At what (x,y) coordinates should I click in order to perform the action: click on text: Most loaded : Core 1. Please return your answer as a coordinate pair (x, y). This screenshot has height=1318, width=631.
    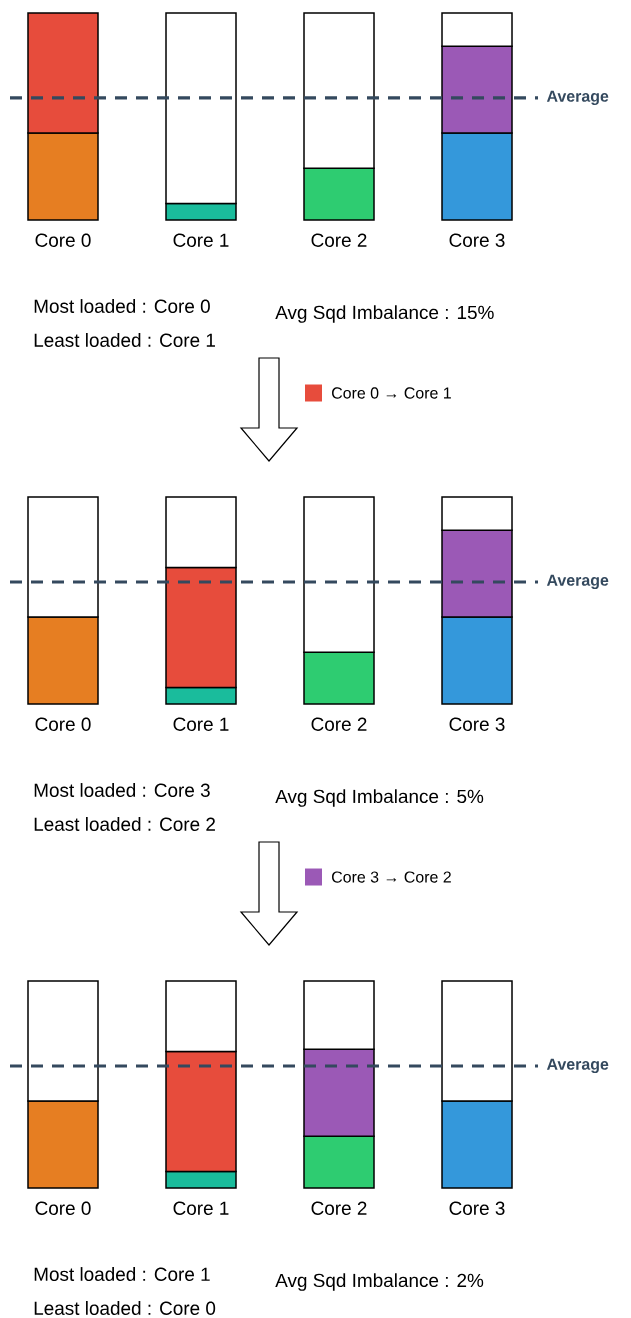
    Looking at the image, I should click on (122, 1274).